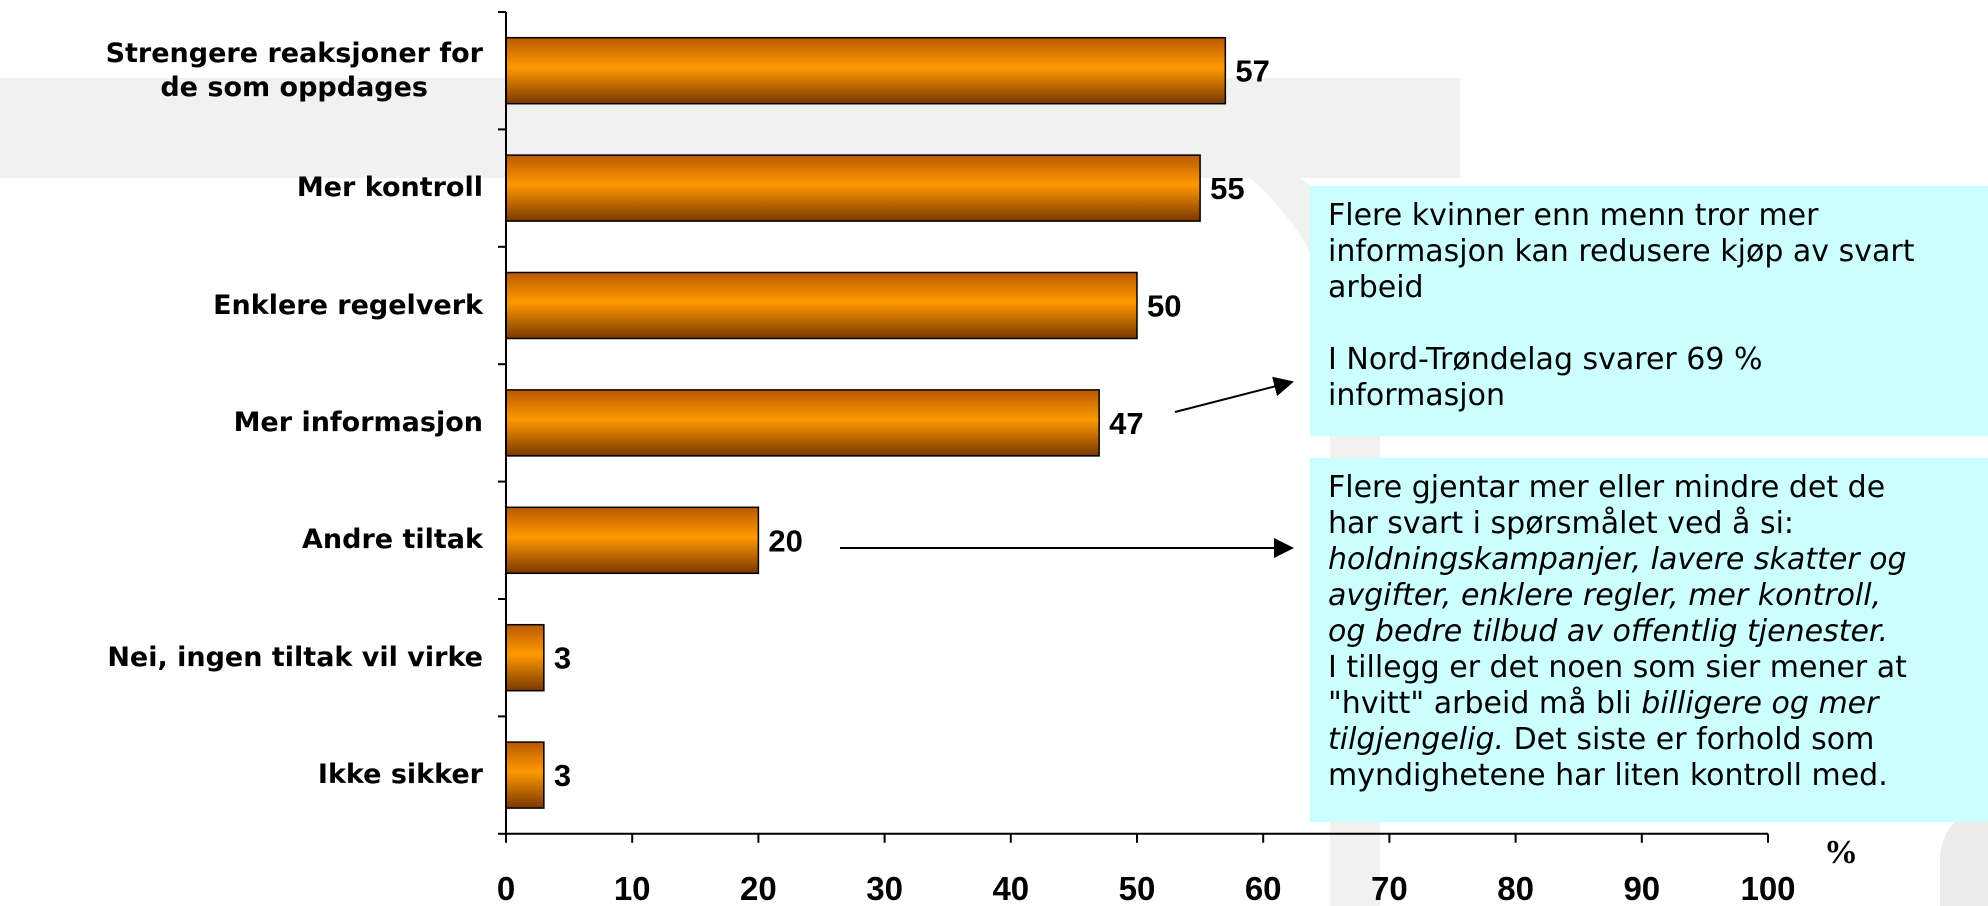 The height and width of the screenshot is (906, 1988). What do you see at coordinates (1137, 888) in the screenshot?
I see `x-tick-label: 50` at bounding box center [1137, 888].